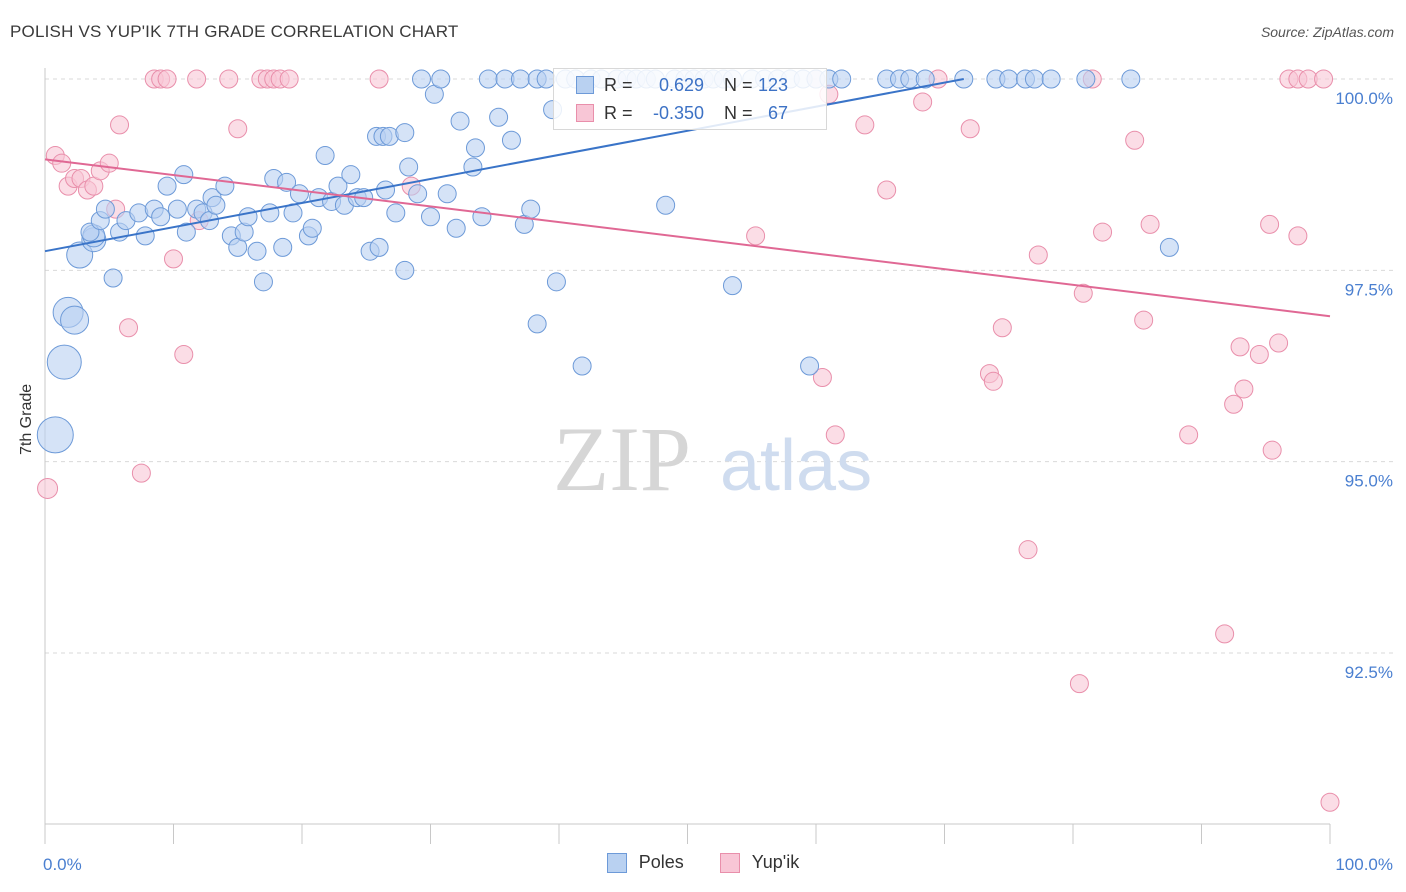  What do you see at coordinates (1364, 864) in the screenshot?
I see `x-tick-label: 100.0%` at bounding box center [1364, 864].